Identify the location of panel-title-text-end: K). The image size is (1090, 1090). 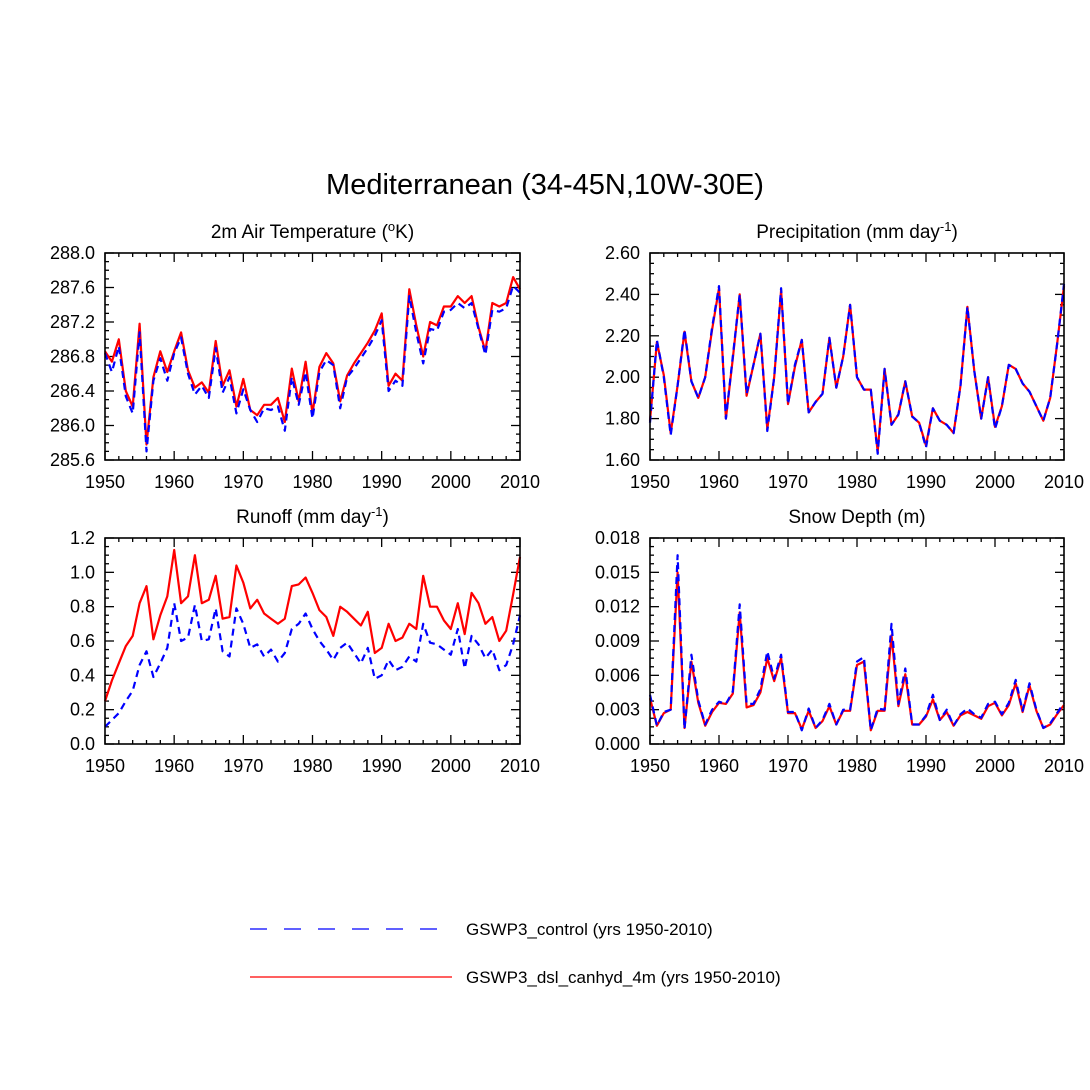
(404, 232).